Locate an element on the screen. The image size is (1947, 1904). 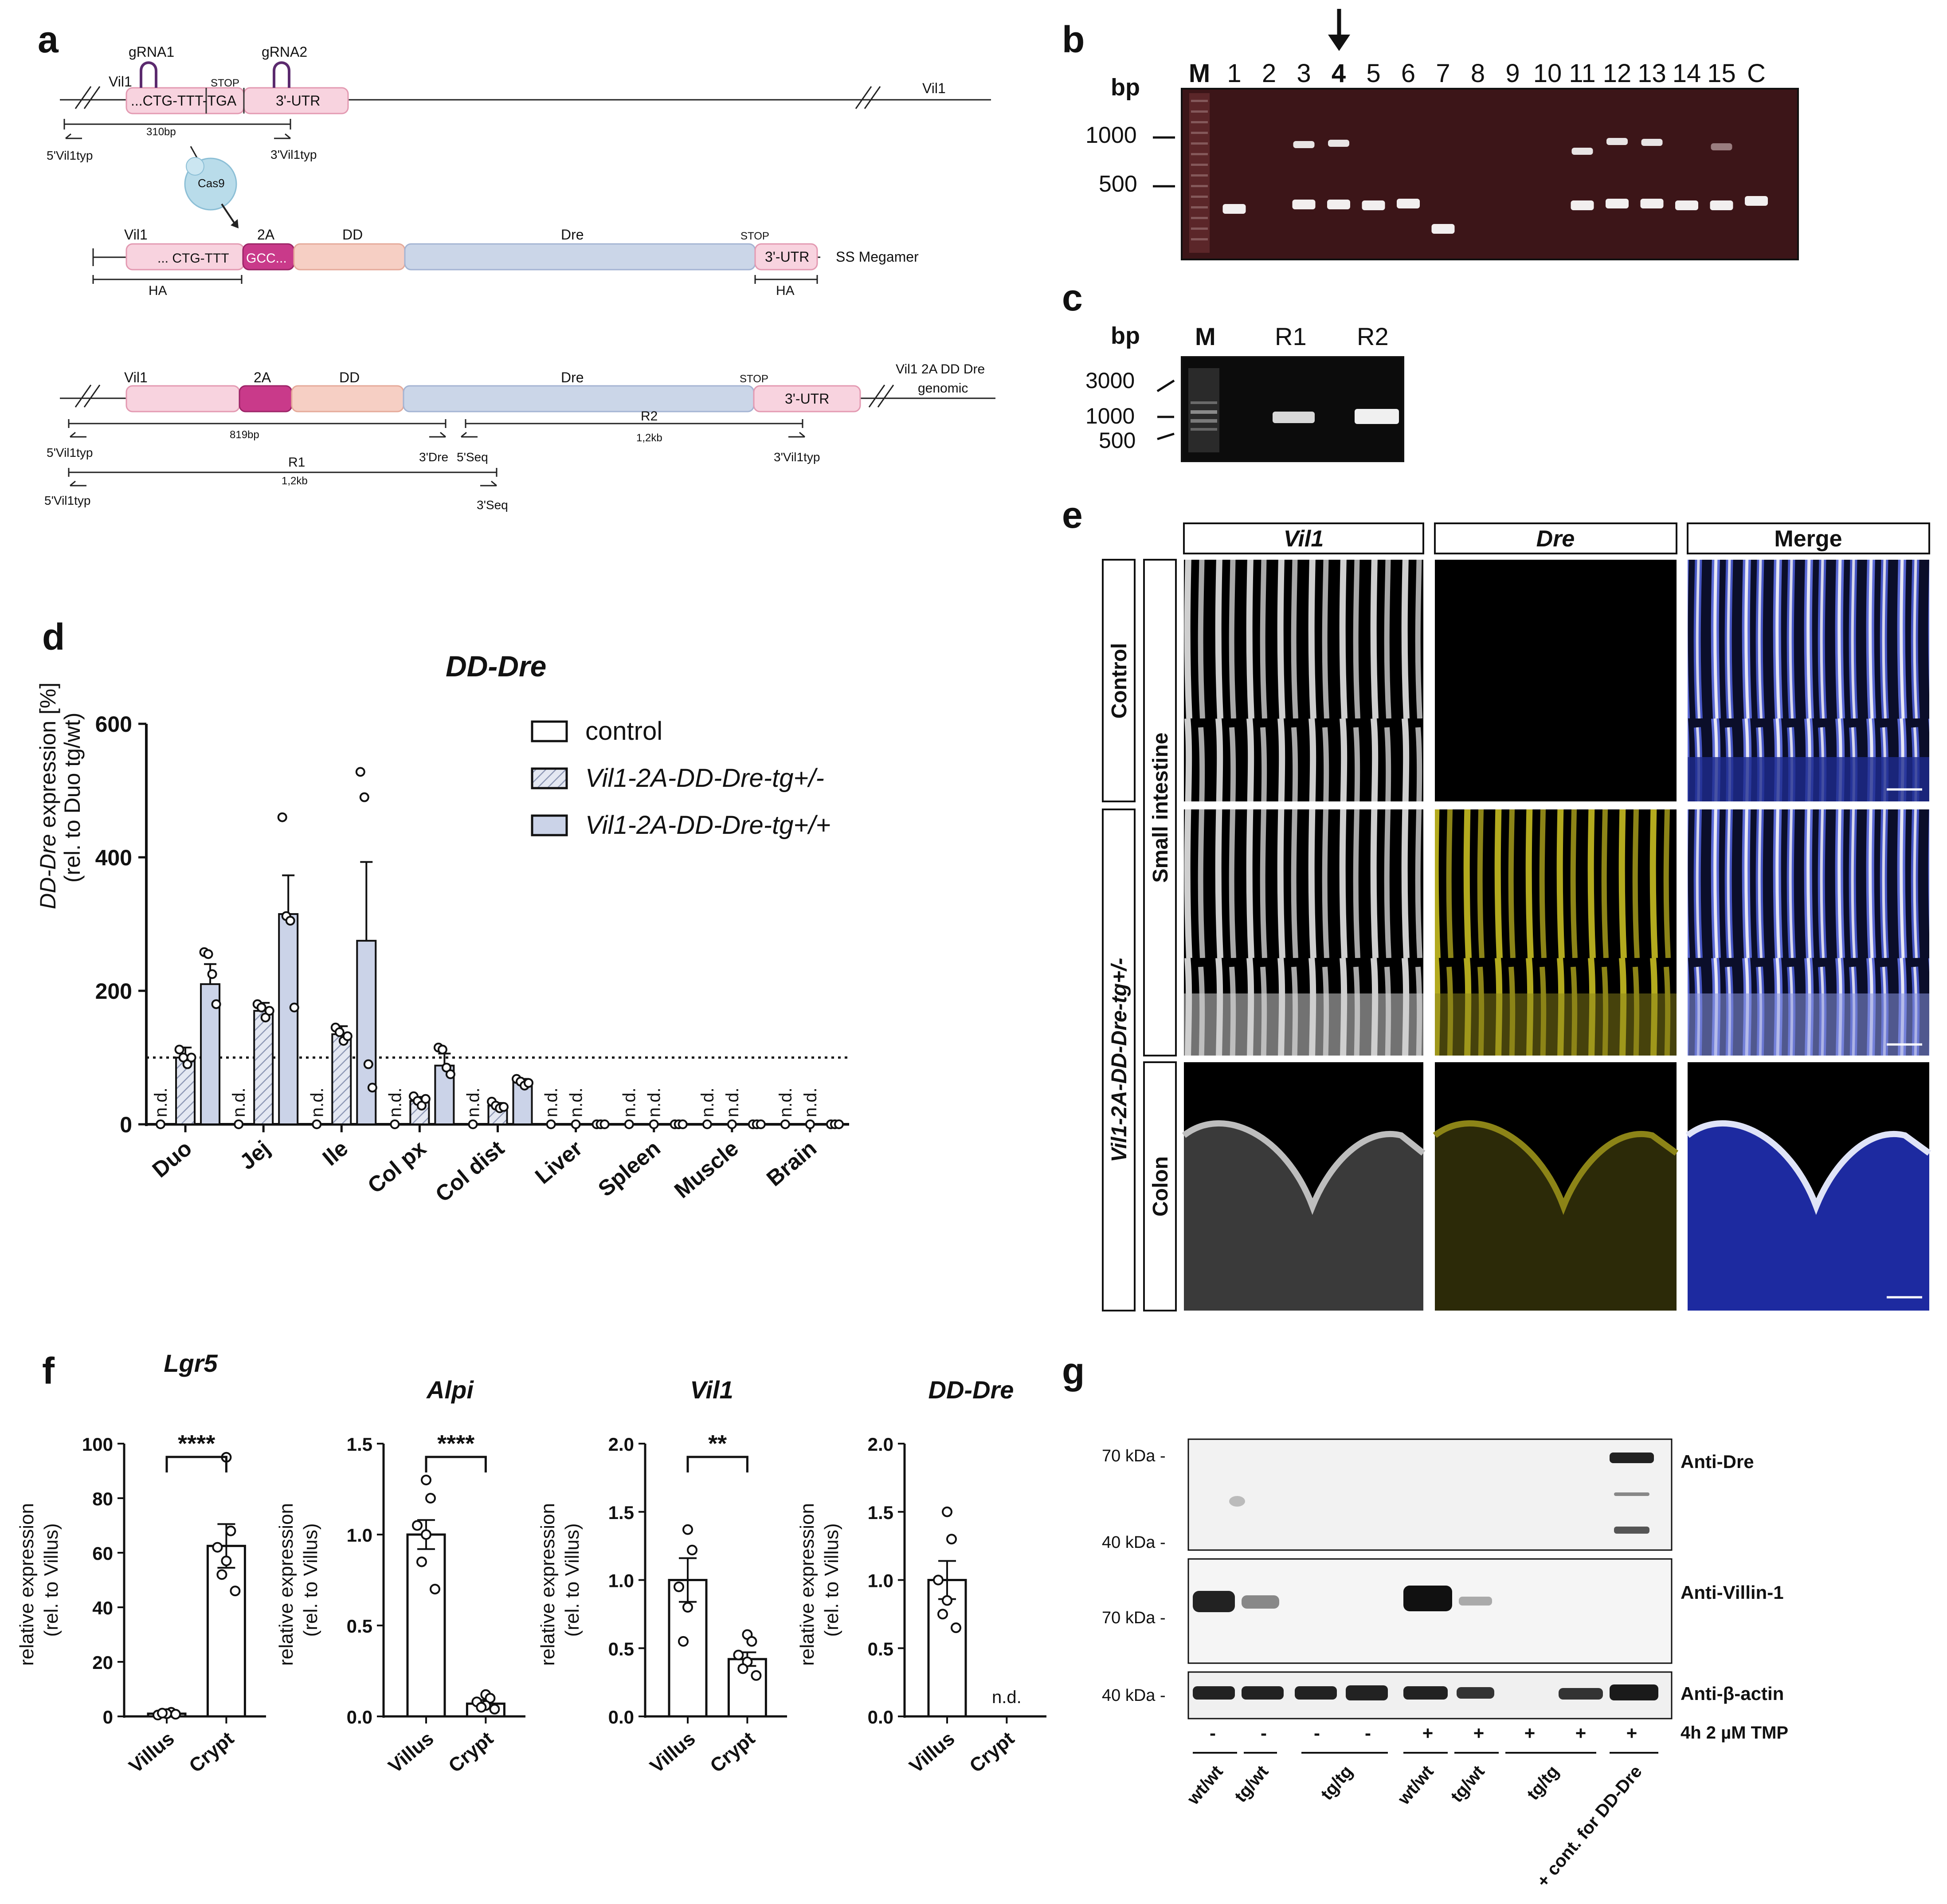
b-lane-label-6: 6 is located at coordinates (1408, 74).